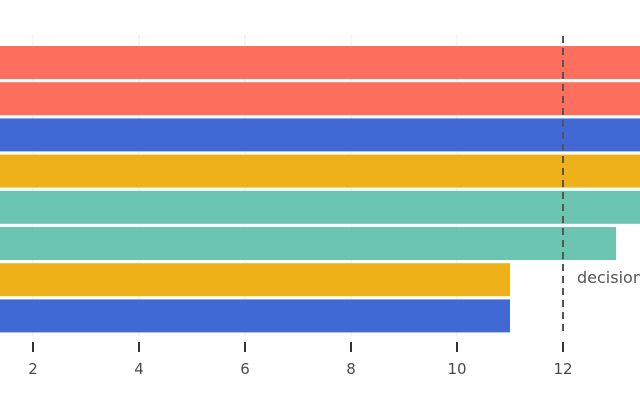  I want to click on x-tick-label: 8, so click(351, 369).